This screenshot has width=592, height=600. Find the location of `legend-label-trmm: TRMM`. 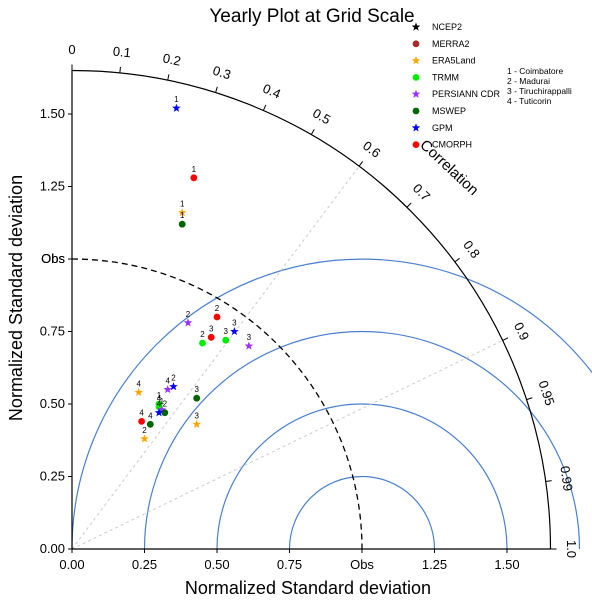

legend-label-trmm: TRMM is located at coordinates (445, 77).